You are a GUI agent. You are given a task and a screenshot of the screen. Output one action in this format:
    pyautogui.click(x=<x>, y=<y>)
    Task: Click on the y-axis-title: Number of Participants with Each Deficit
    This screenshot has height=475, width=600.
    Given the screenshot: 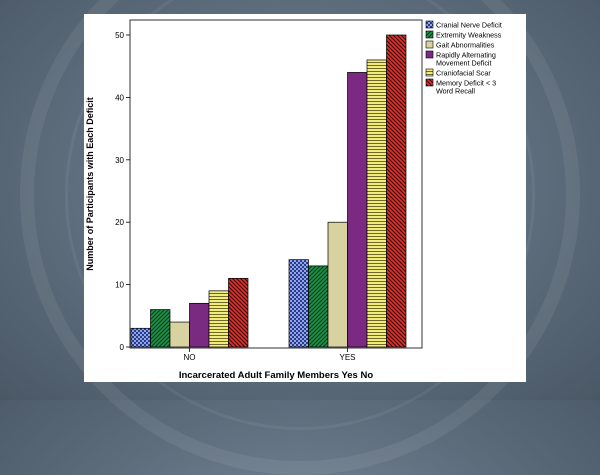 What is the action you would take?
    pyautogui.click(x=90, y=184)
    